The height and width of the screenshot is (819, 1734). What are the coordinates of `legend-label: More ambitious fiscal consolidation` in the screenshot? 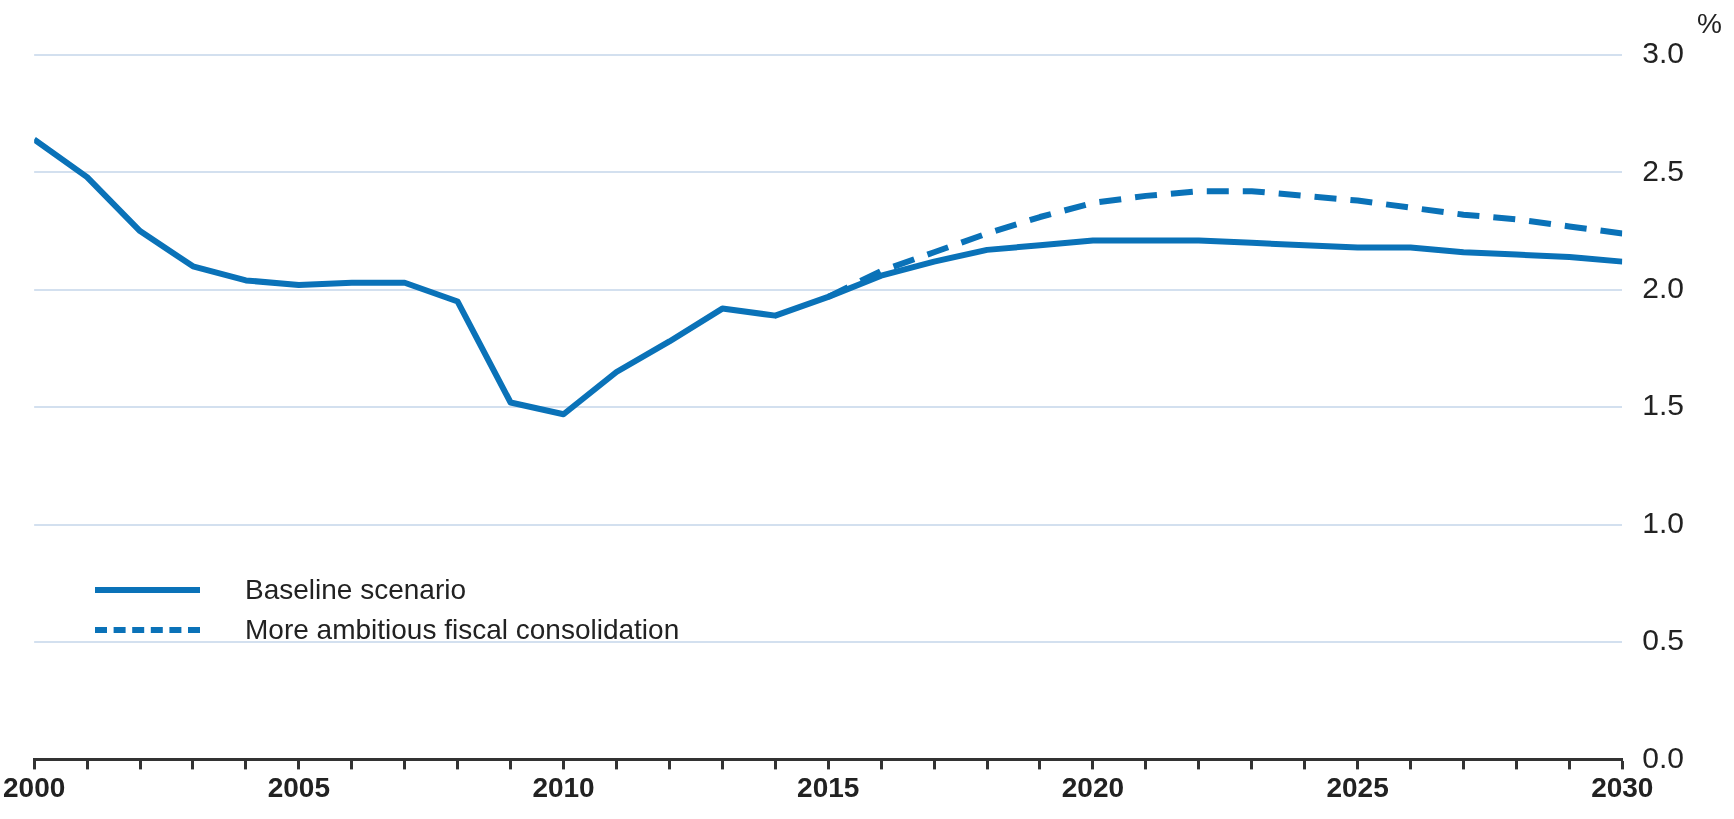 It's located at (462, 630).